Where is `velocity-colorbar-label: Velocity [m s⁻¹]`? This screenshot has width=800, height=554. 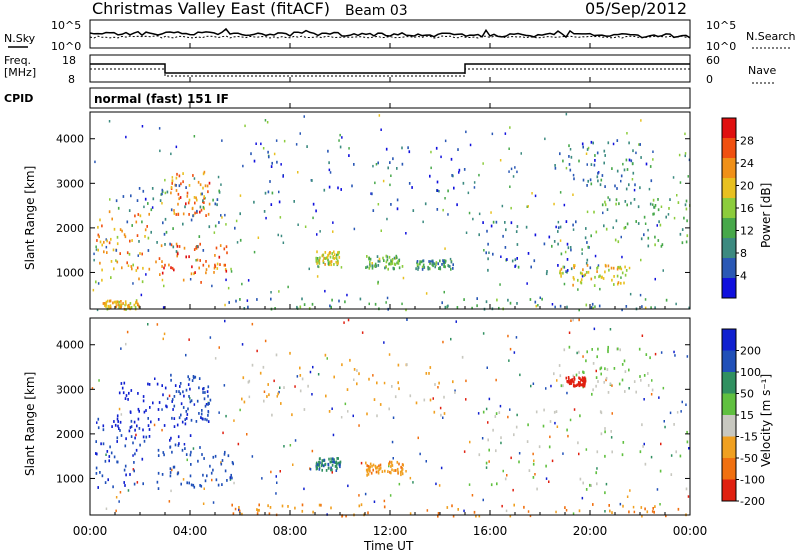 velocity-colorbar-label: Velocity [m s⁻¹] is located at coordinates (766, 420).